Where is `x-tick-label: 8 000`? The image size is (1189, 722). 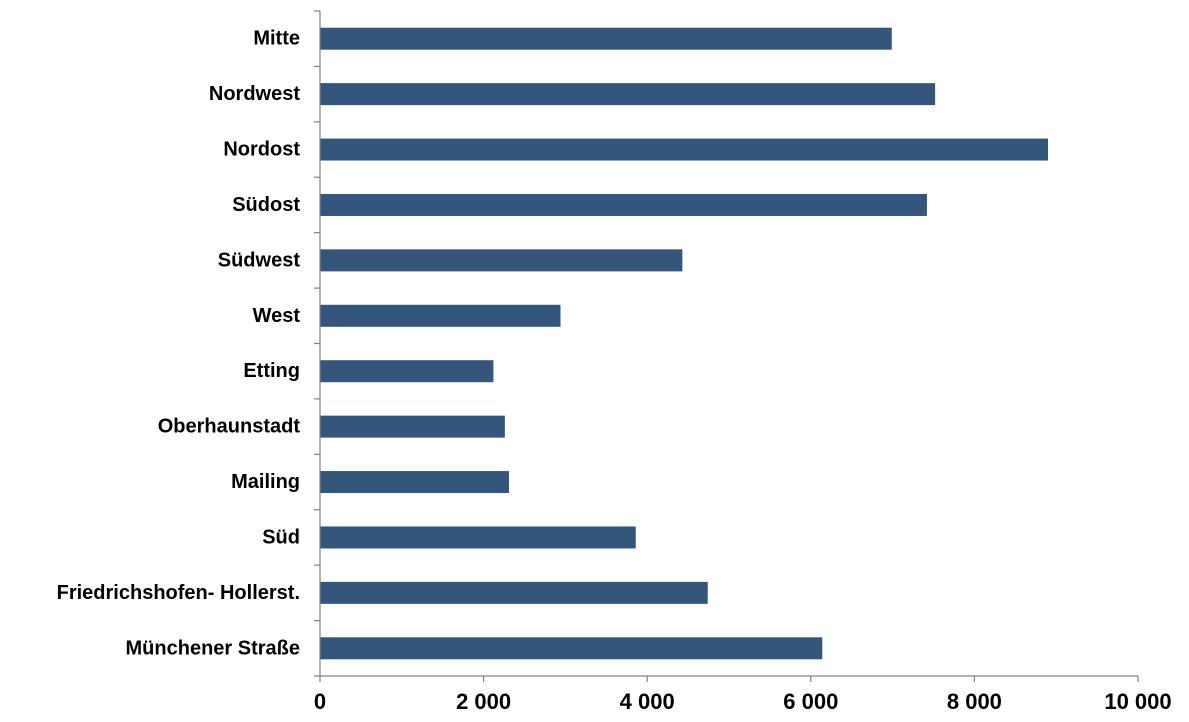 x-tick-label: 8 000 is located at coordinates (974, 701).